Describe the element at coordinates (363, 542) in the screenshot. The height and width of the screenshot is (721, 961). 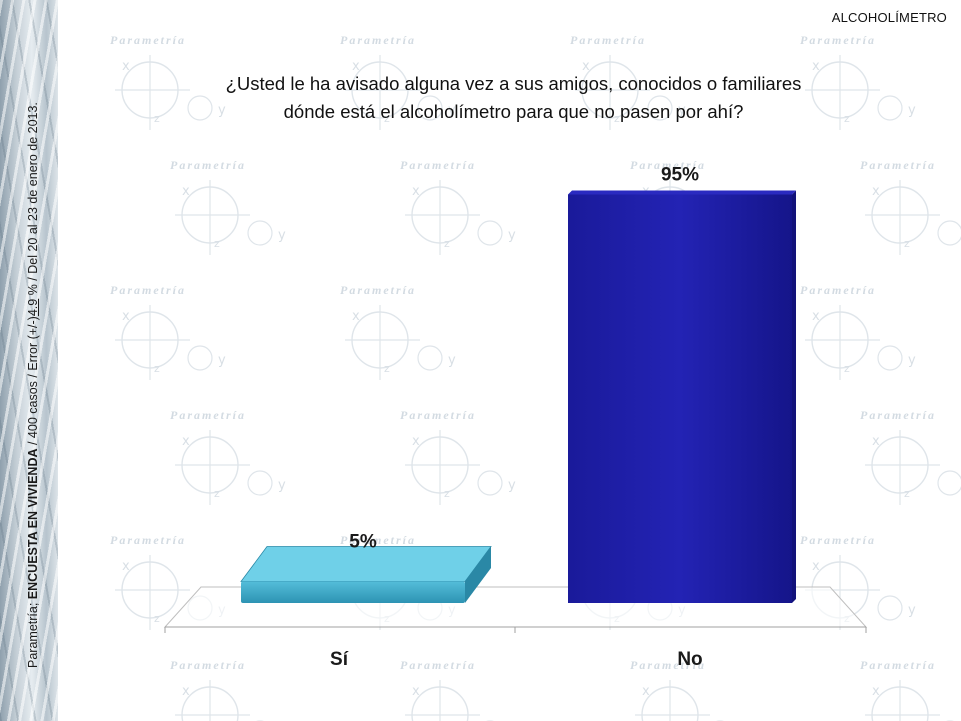
I see `data-label-si: 5%` at that location.